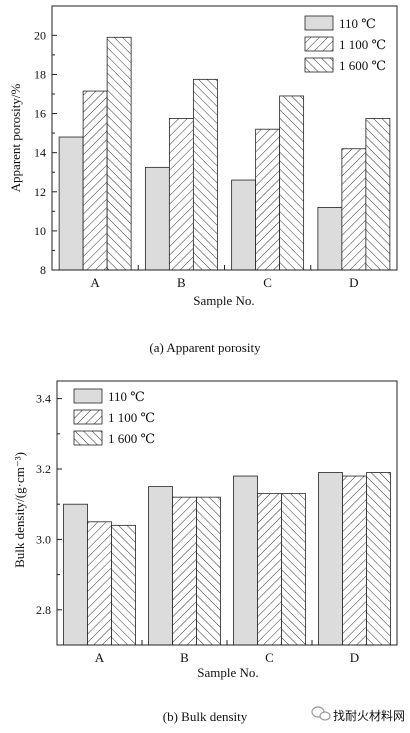 This screenshot has width=410, height=733. Describe the element at coordinates (40, 114) in the screenshot. I see `y-tick-label: 16` at that location.